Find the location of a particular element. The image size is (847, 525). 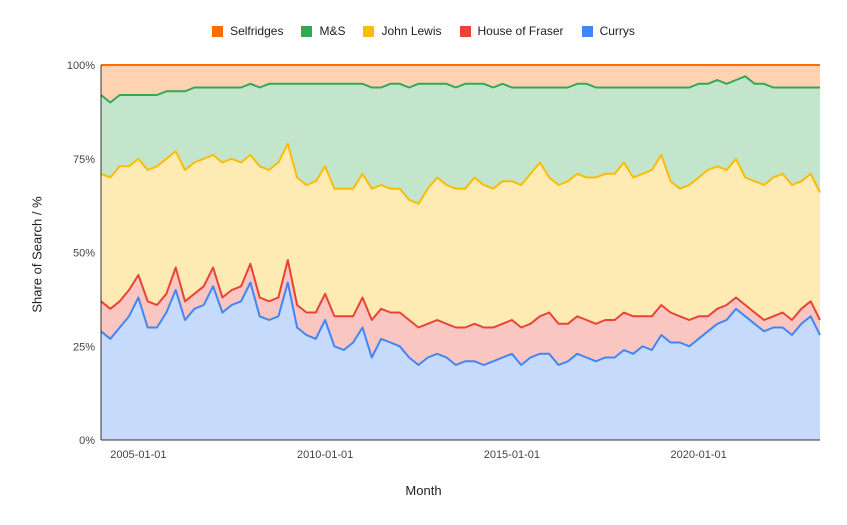

y-tick-label: 25% is located at coordinates (84, 347).